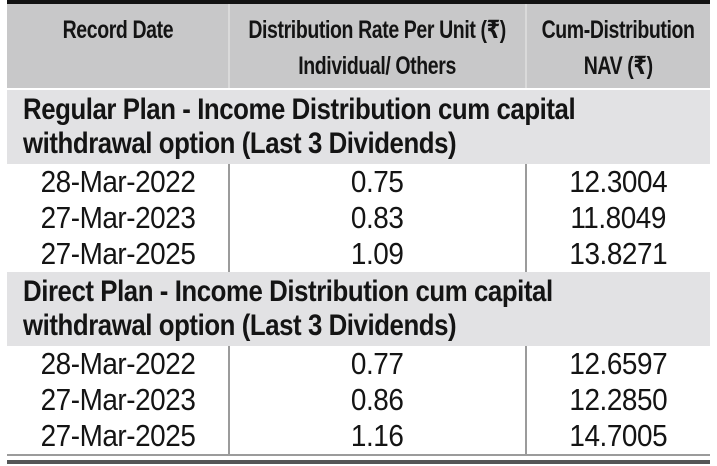 This screenshot has height=466, width=717. What do you see at coordinates (358, 458) in the screenshot?
I see `table-bottom-gap` at bounding box center [358, 458].